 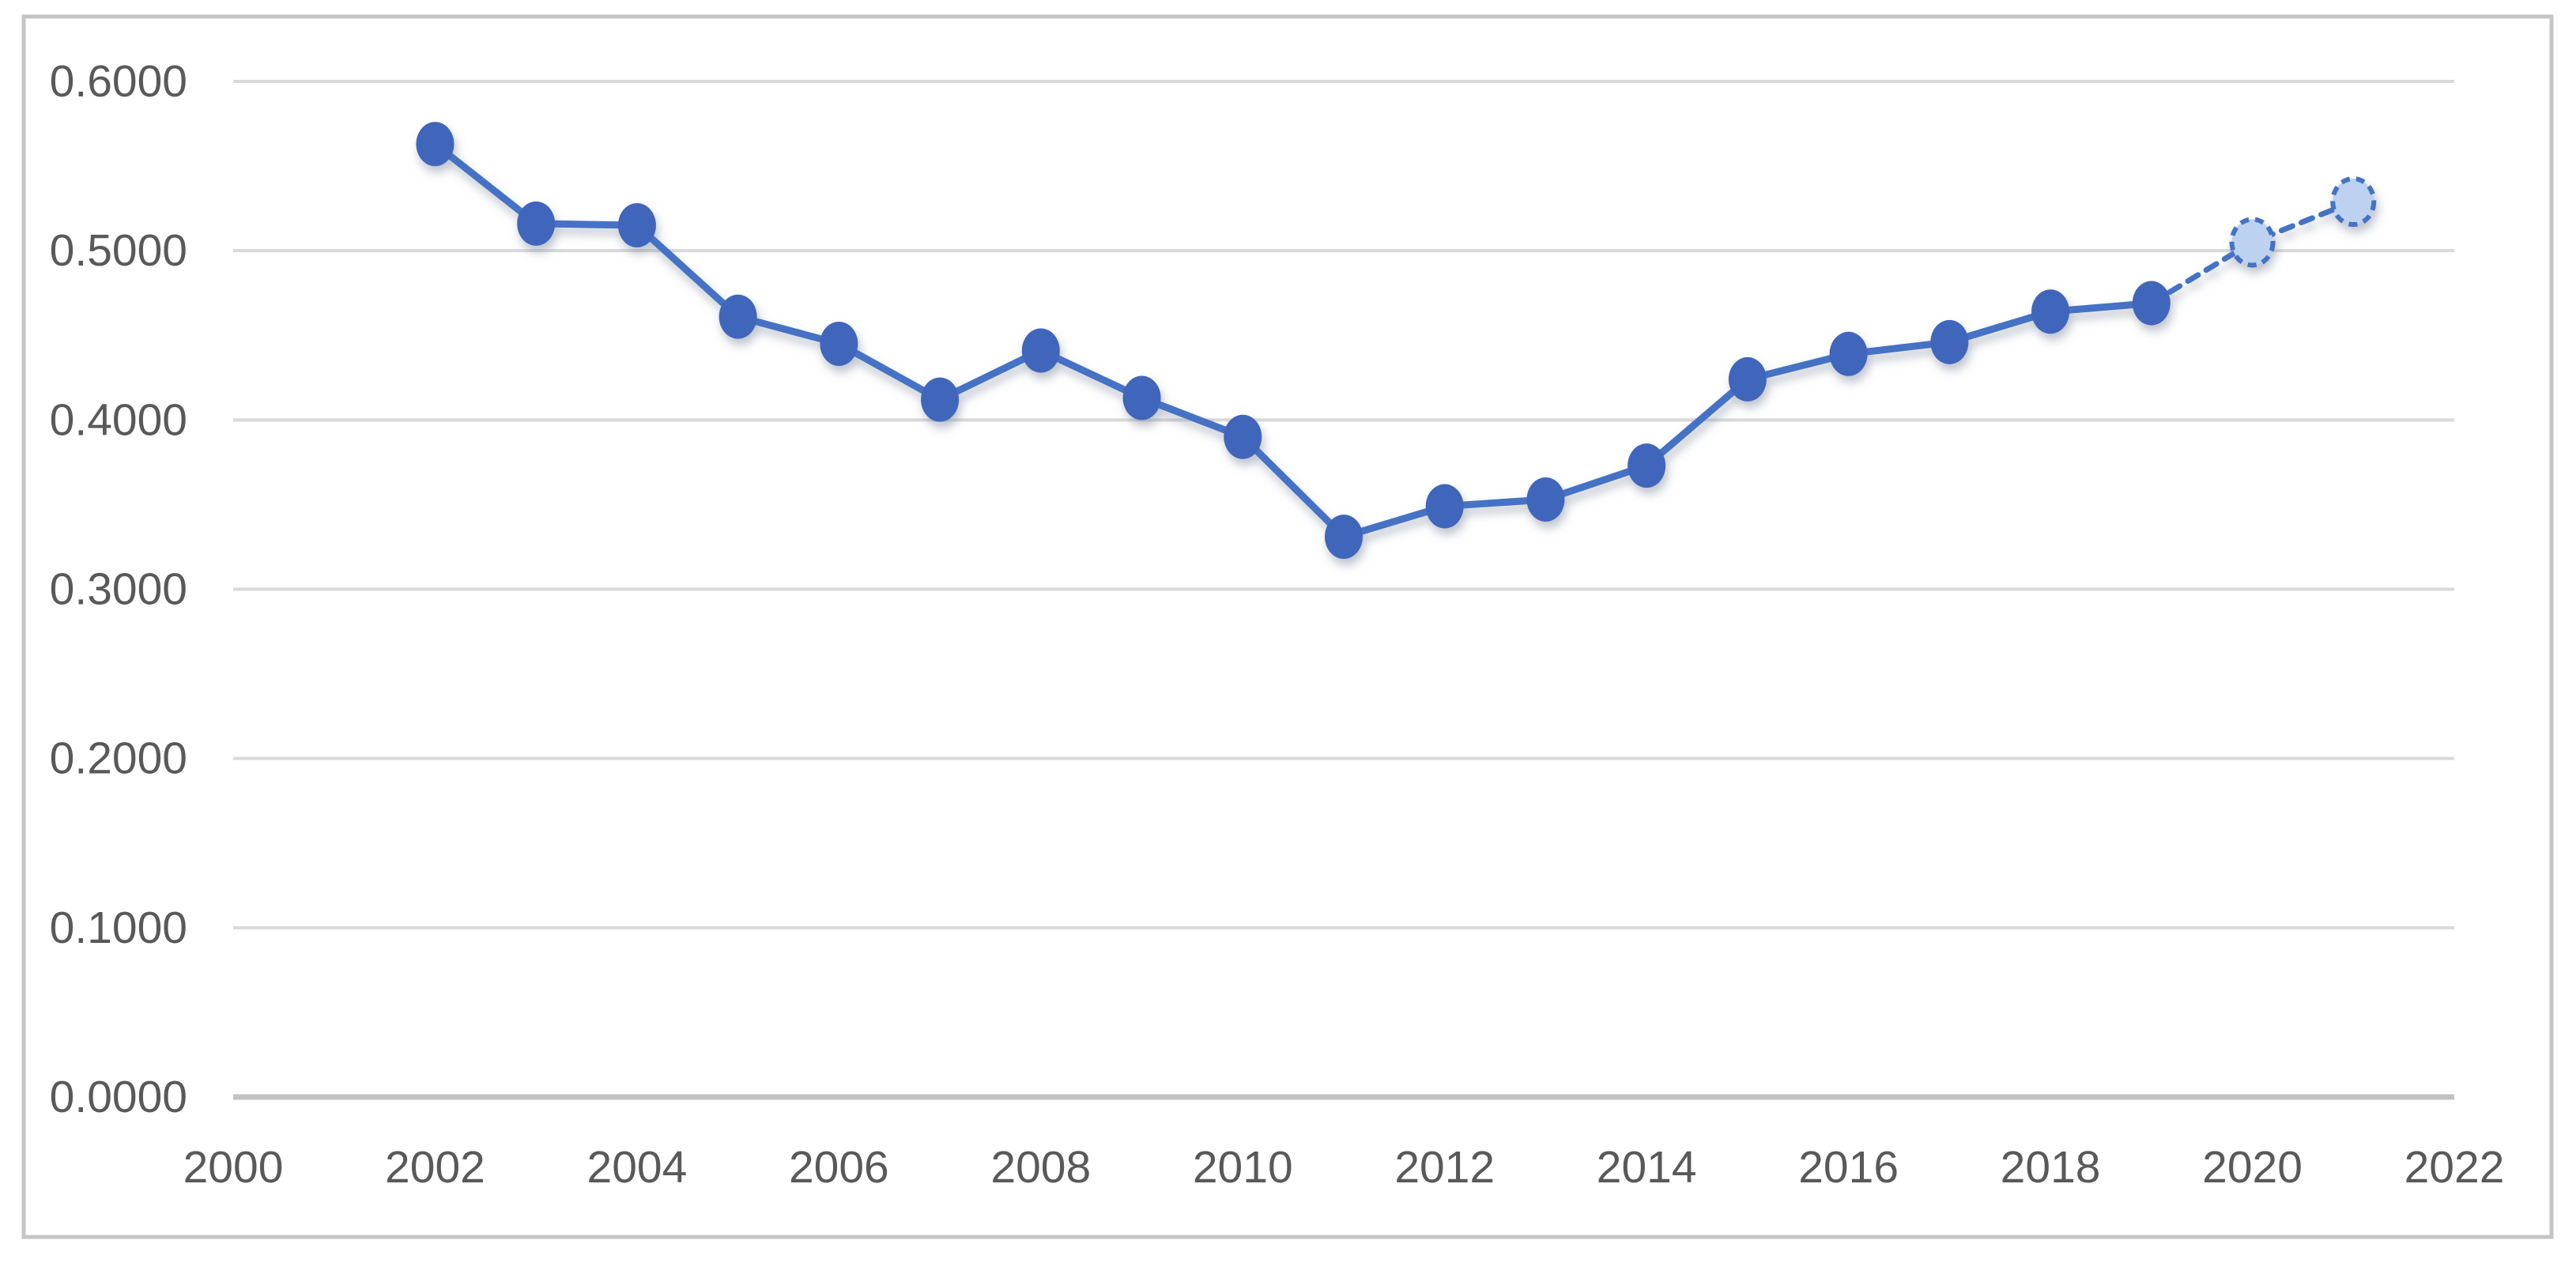 I want to click on data-point-2021-forecast, so click(x=2353, y=202).